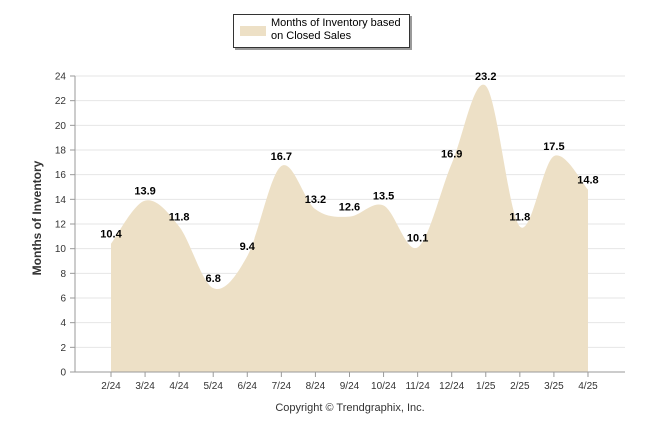 The height and width of the screenshot is (434, 646). I want to click on x-tick-label: 2/25, so click(520, 386).